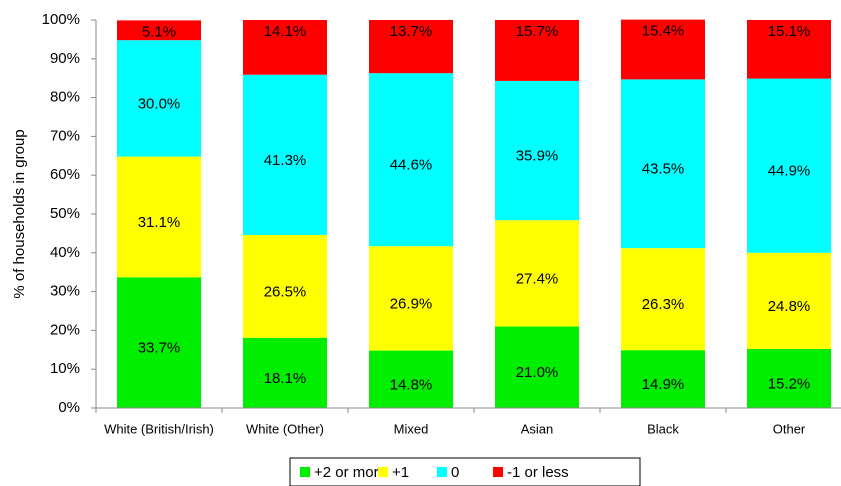 Image resolution: width=841 pixels, height=486 pixels. I want to click on value-label: 15.4%, so click(663, 31).